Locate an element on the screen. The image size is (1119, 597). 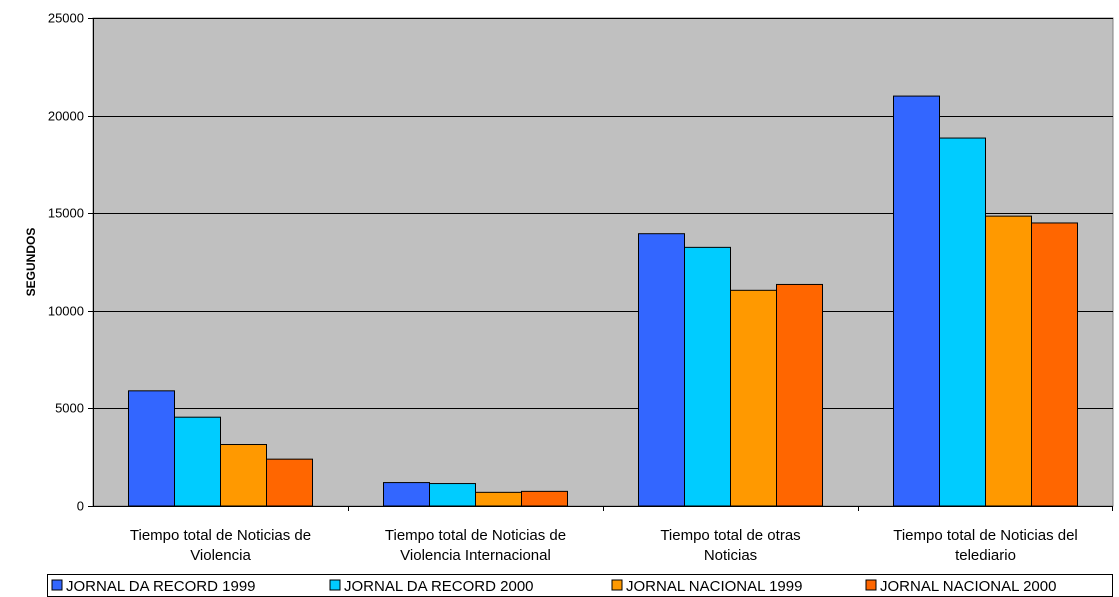
category-label: telediario is located at coordinates (985, 555).